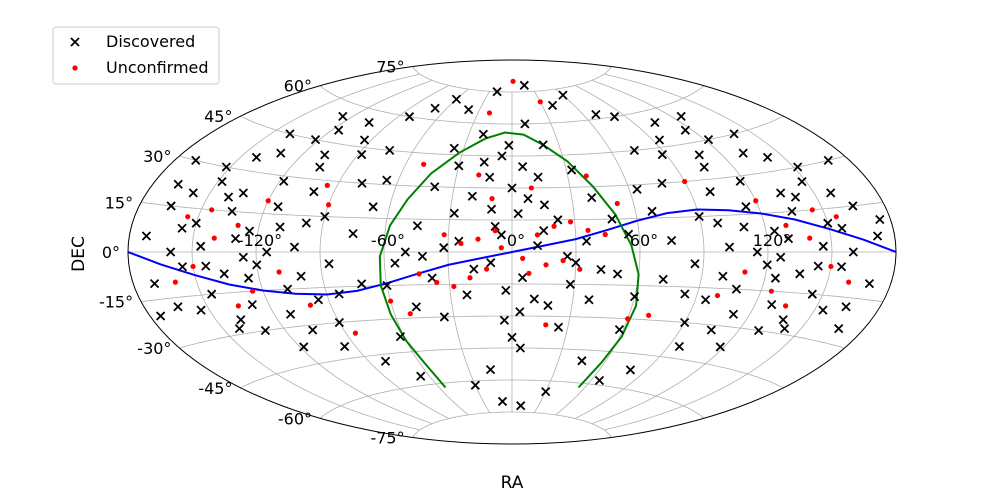  I want to click on ra-tick-label: 120°, so click(772, 240).